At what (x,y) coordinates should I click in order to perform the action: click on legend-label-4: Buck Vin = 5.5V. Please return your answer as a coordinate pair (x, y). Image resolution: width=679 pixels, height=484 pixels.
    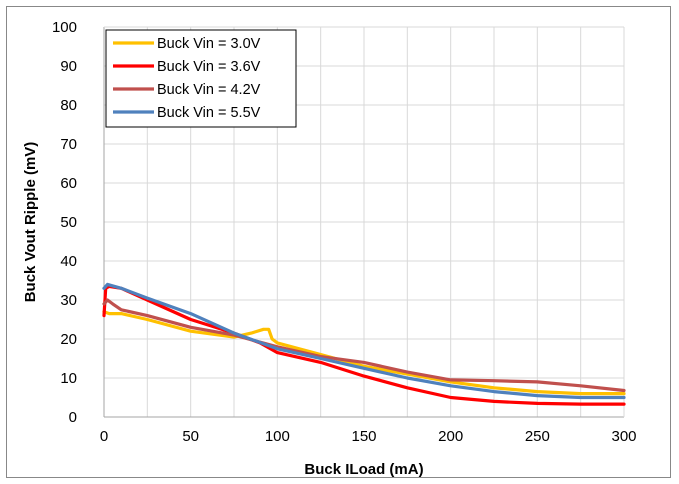
    Looking at the image, I should click on (209, 113).